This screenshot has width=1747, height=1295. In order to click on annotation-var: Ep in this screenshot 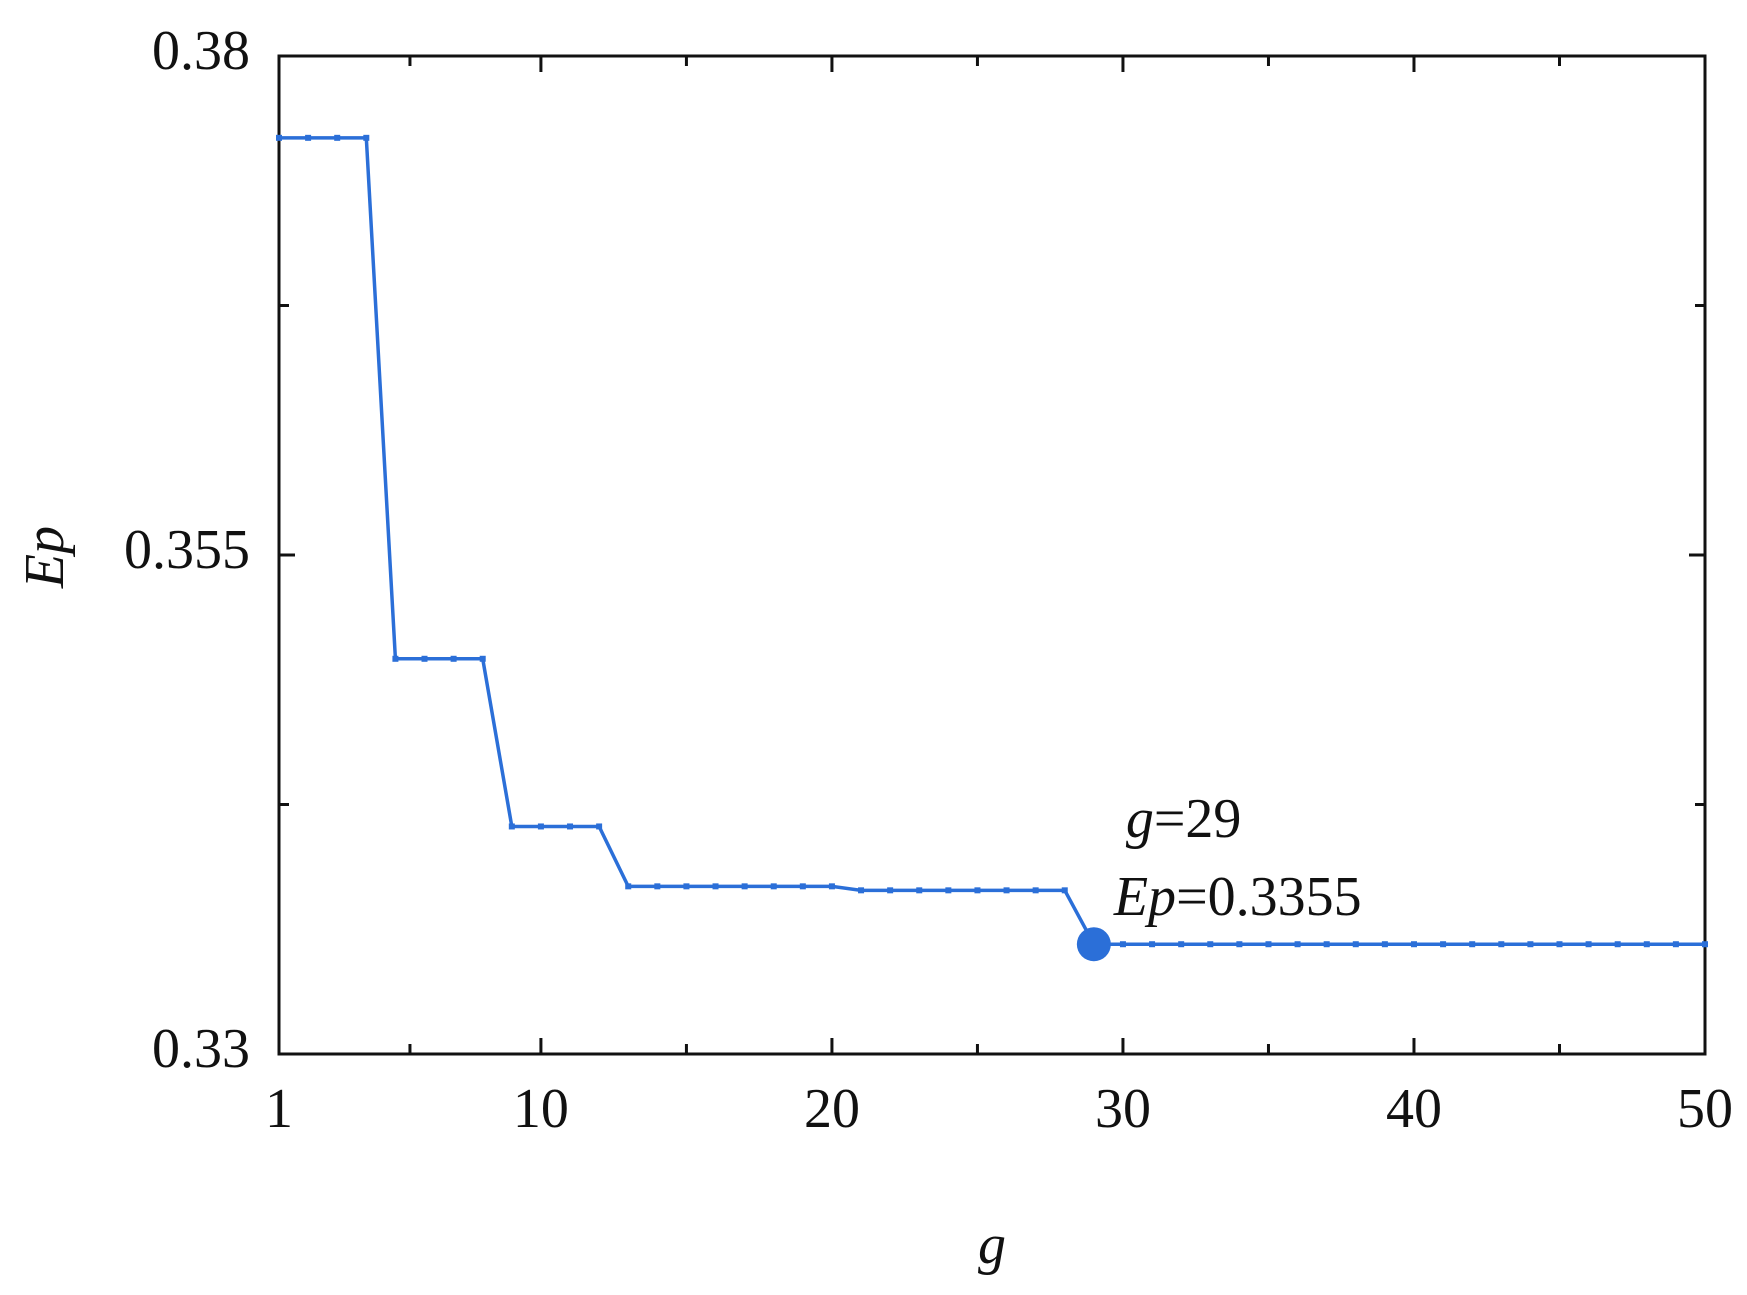, I will do `click(1144, 897)`.